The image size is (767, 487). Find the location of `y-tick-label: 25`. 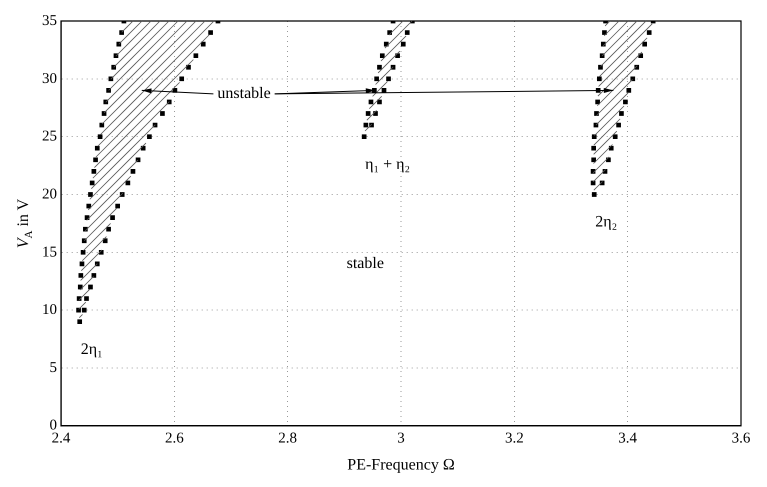

y-tick-label: 25 is located at coordinates (49, 136).